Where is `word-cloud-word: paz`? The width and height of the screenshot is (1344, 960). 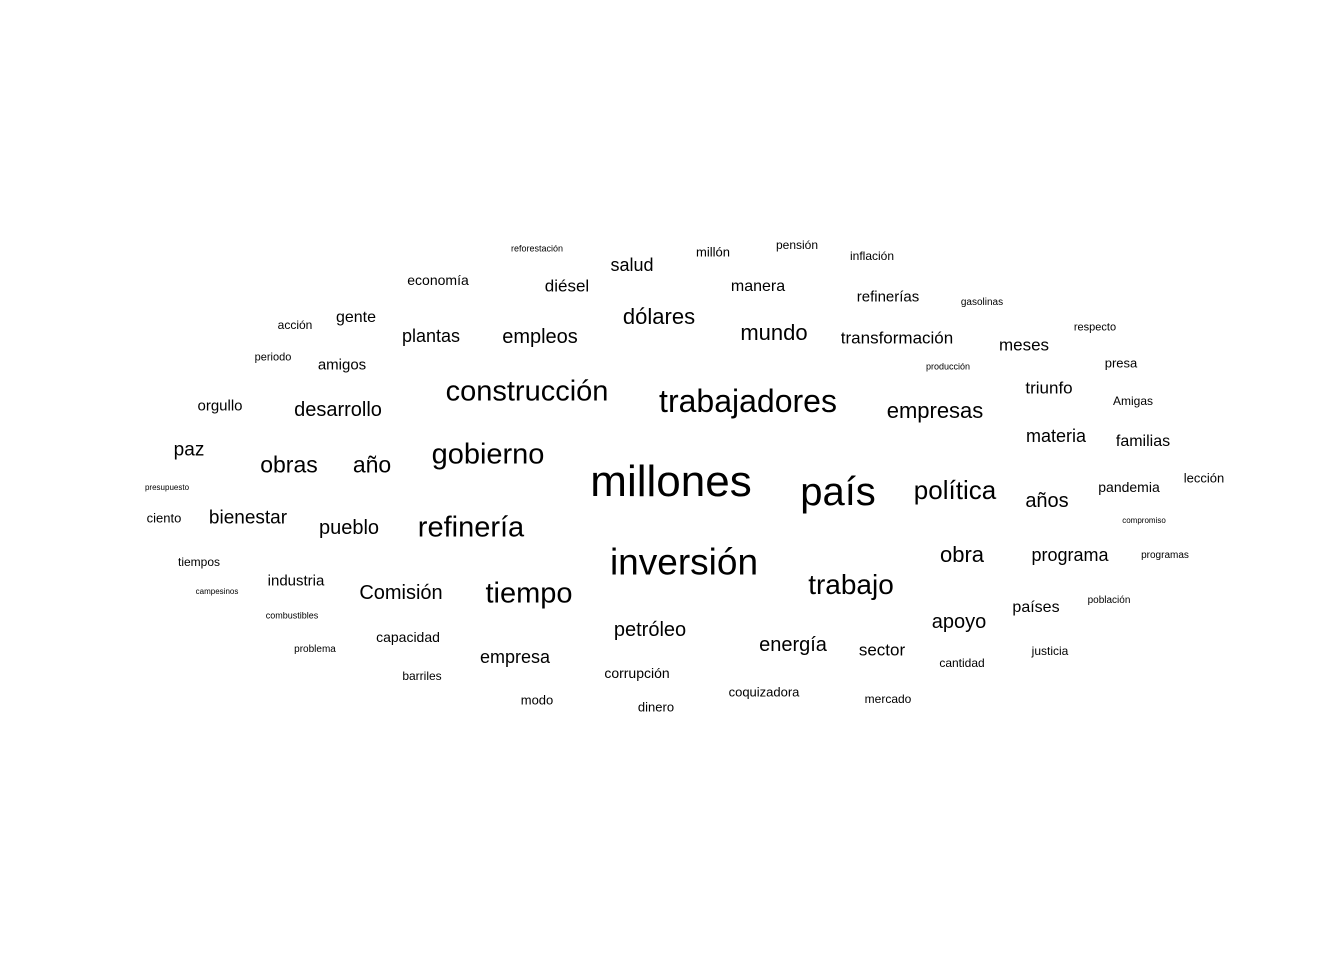
word-cloud-word: paz is located at coordinates (189, 450).